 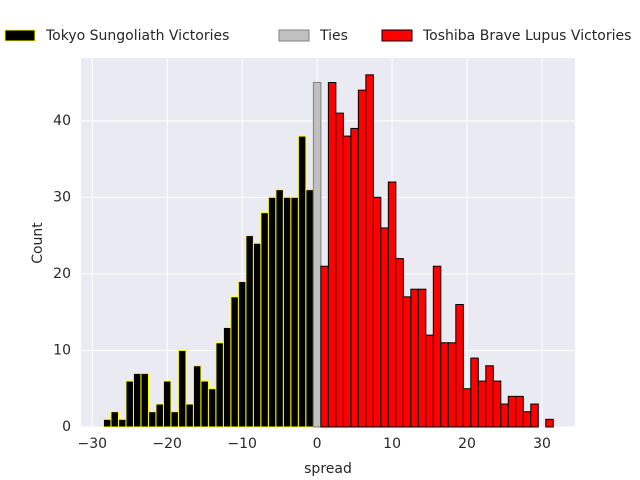 What do you see at coordinates (66, 427) in the screenshot?
I see `y-tick-label: 0` at bounding box center [66, 427].